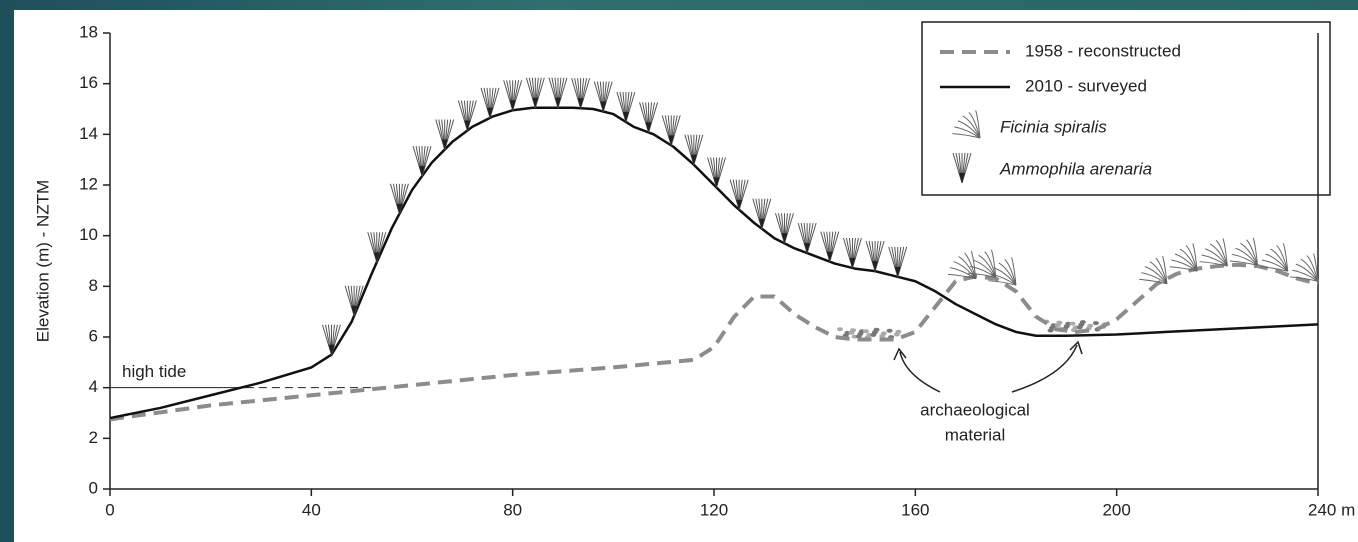 This screenshot has width=1358, height=542. What do you see at coordinates (1075, 168) in the screenshot?
I see `legend-label: Ammophila arenaria` at bounding box center [1075, 168].